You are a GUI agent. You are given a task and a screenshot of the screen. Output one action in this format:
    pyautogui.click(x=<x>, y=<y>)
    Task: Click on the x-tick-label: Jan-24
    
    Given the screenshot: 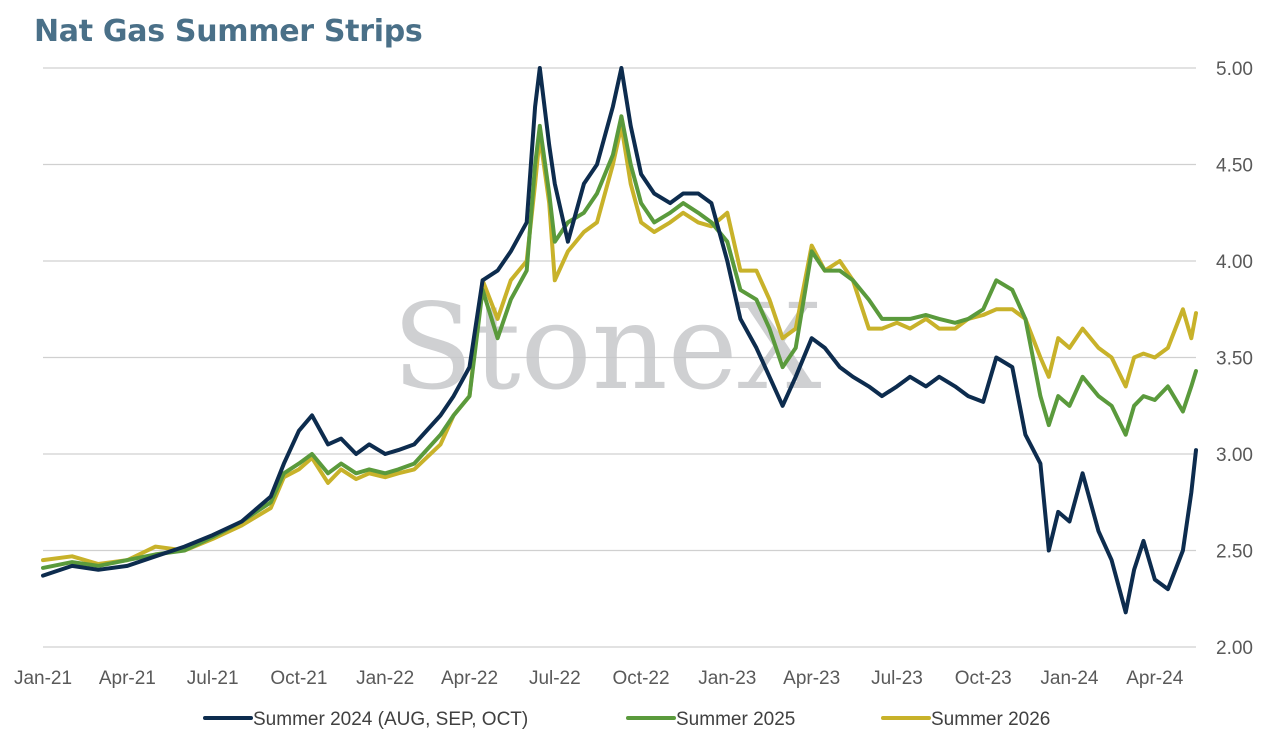 What is the action you would take?
    pyautogui.click(x=1069, y=678)
    